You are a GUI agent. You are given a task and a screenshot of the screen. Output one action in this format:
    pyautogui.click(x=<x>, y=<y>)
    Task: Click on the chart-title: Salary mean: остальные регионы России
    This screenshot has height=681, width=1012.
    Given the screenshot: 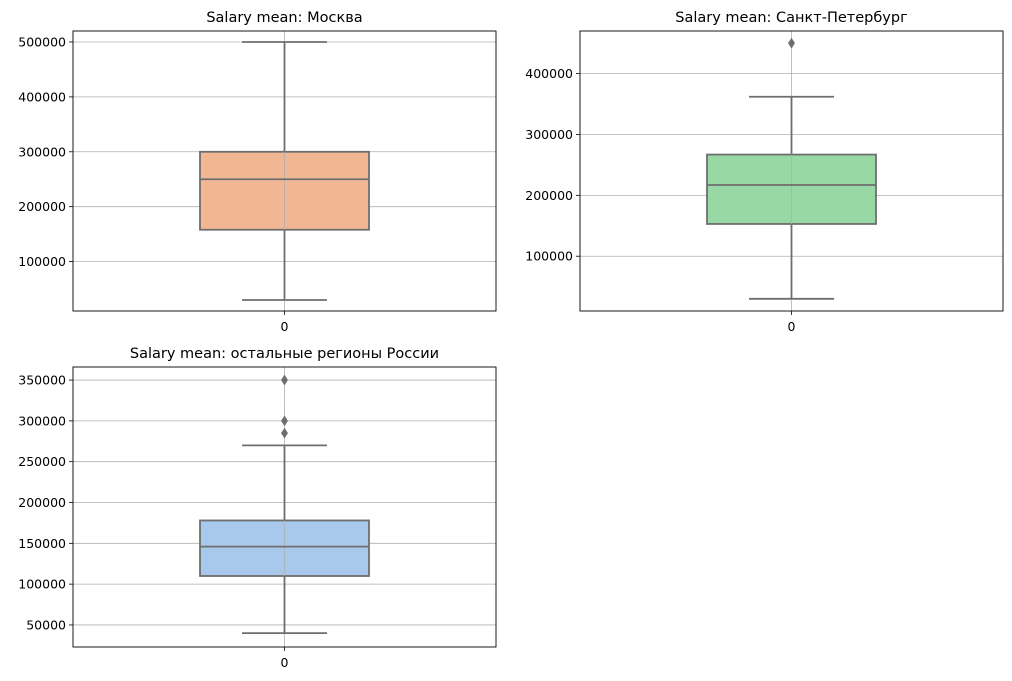 What is the action you would take?
    pyautogui.click(x=284, y=354)
    